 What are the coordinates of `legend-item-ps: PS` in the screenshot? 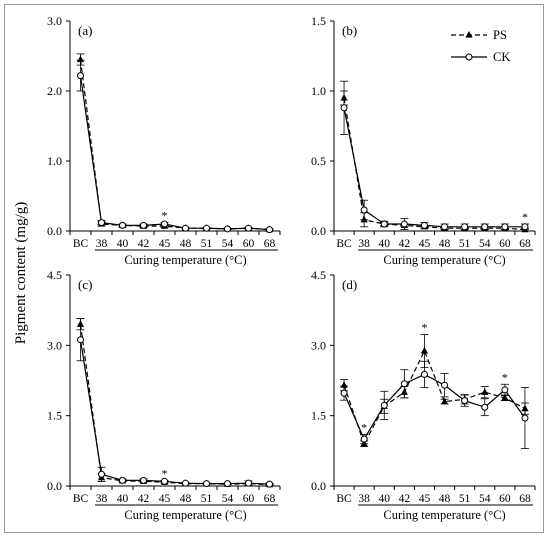 It's located at (479, 35).